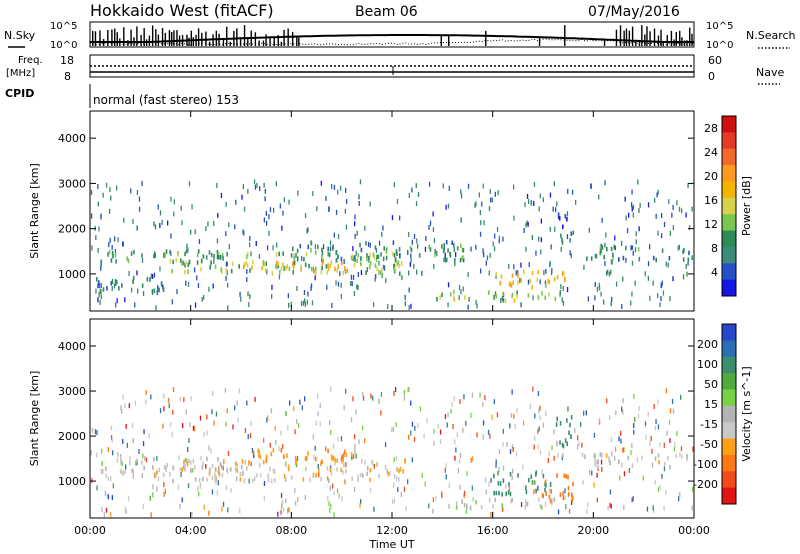 The height and width of the screenshot is (554, 800). Describe the element at coordinates (67, 60) in the screenshot. I see `freq-tick-top: 18` at that location.